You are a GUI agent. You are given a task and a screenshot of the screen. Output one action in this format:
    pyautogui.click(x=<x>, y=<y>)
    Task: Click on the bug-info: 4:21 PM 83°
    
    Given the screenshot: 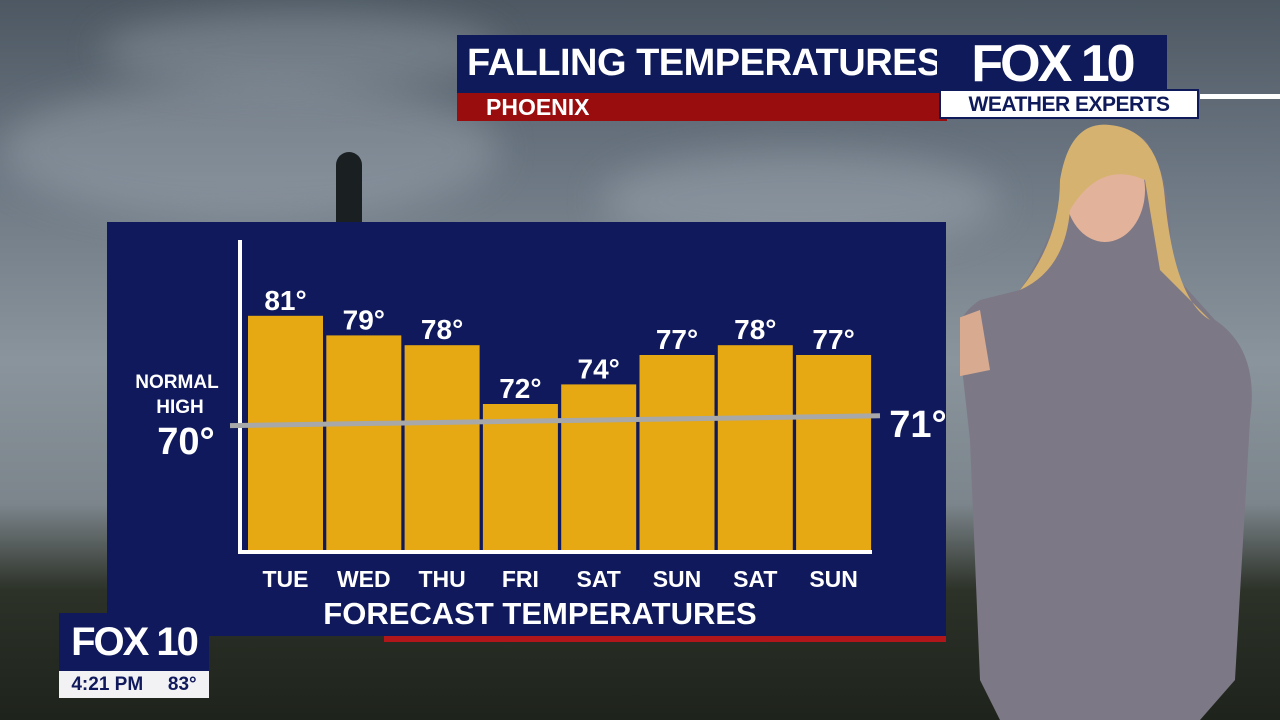 What is the action you would take?
    pyautogui.click(x=134, y=684)
    